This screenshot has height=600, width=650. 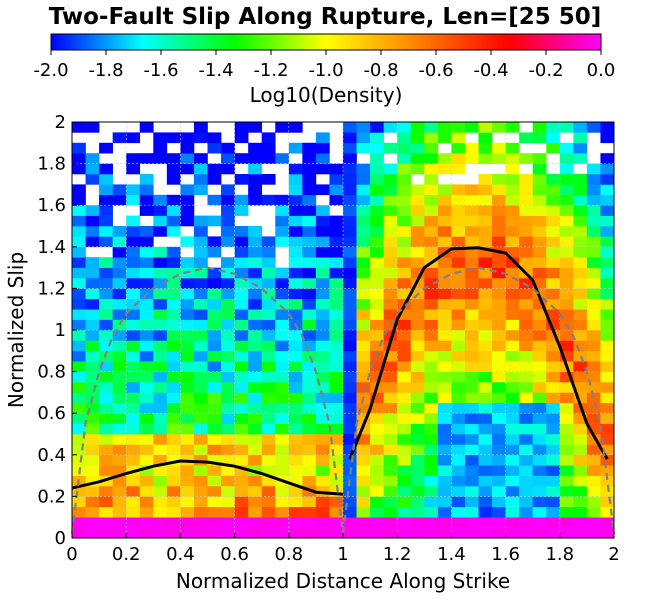 What do you see at coordinates (51, 247) in the screenshot?
I see `y-tick-label: 1.4` at bounding box center [51, 247].